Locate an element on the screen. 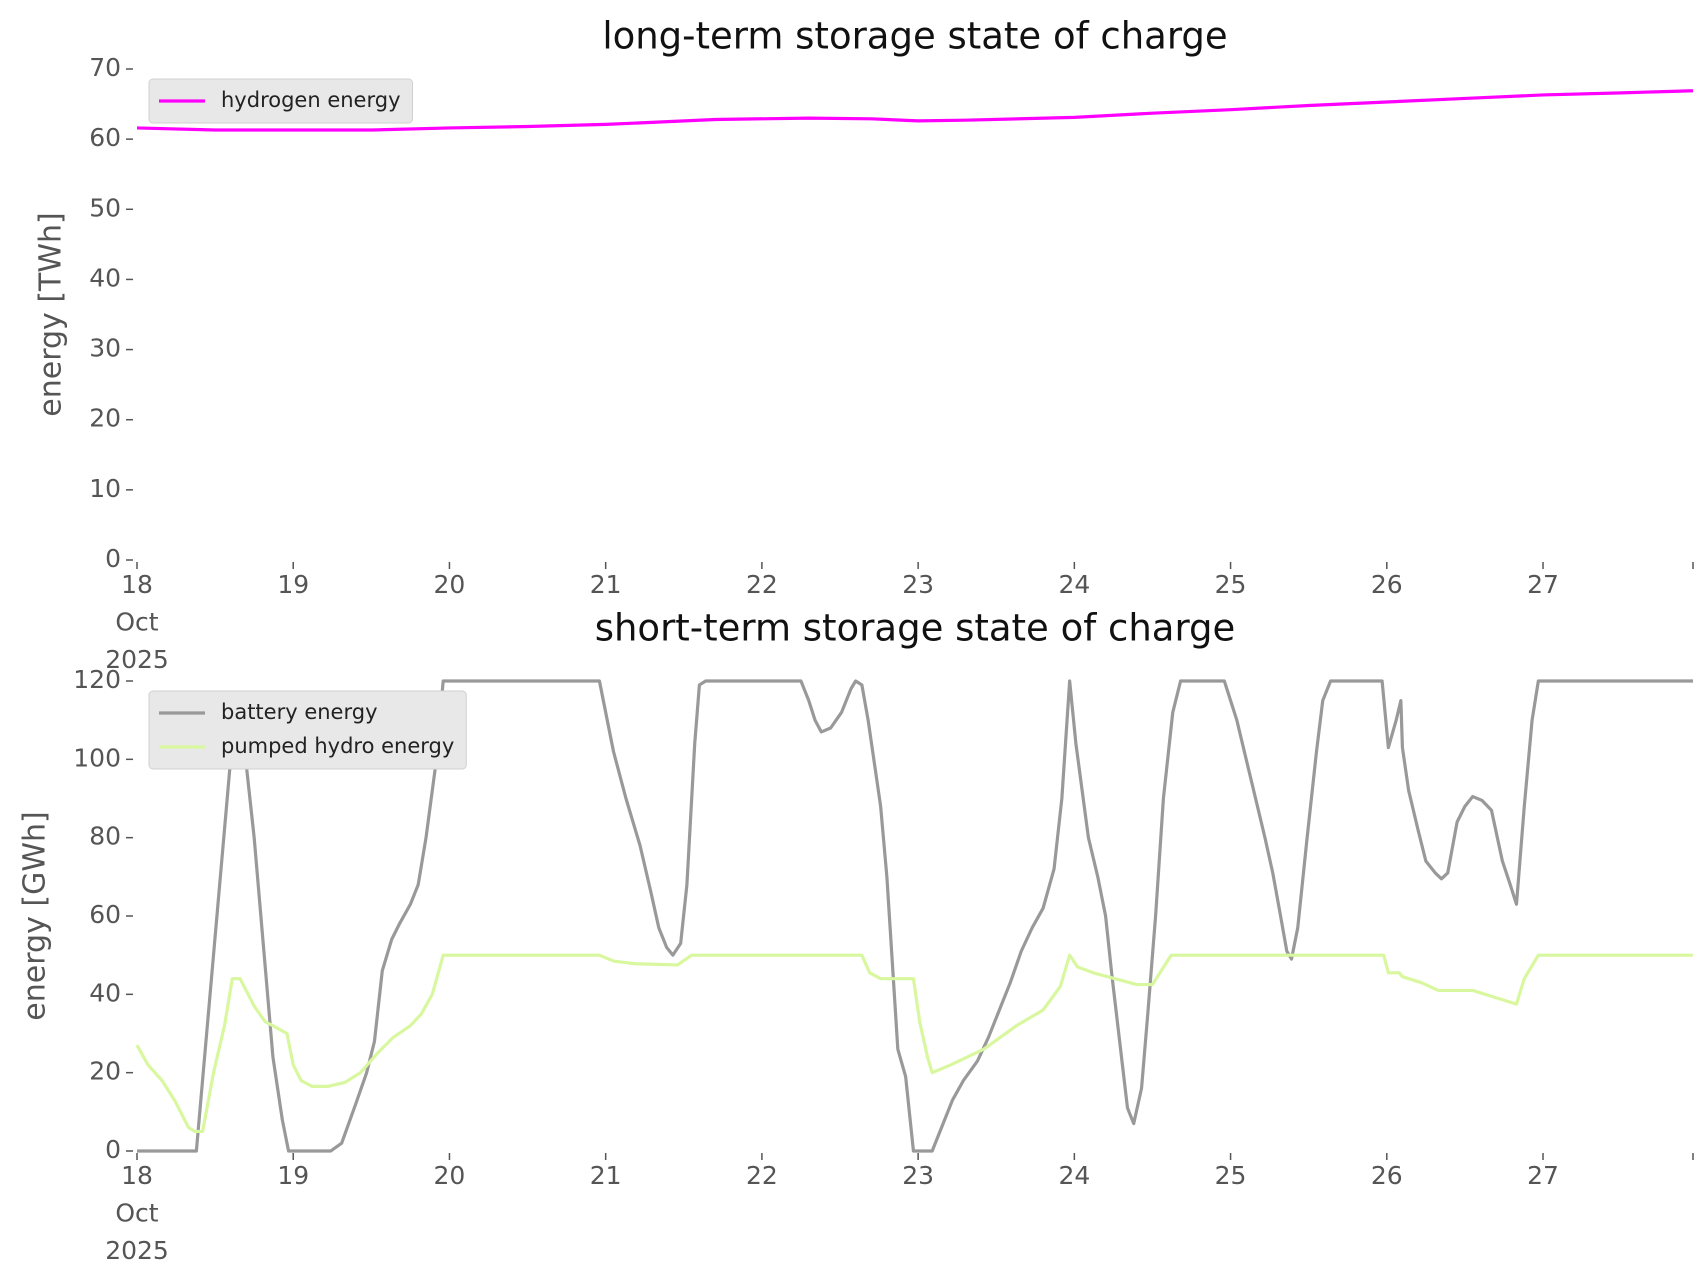 This screenshot has width=1706, height=1277. y-tick-label: 30 is located at coordinates (105, 348).